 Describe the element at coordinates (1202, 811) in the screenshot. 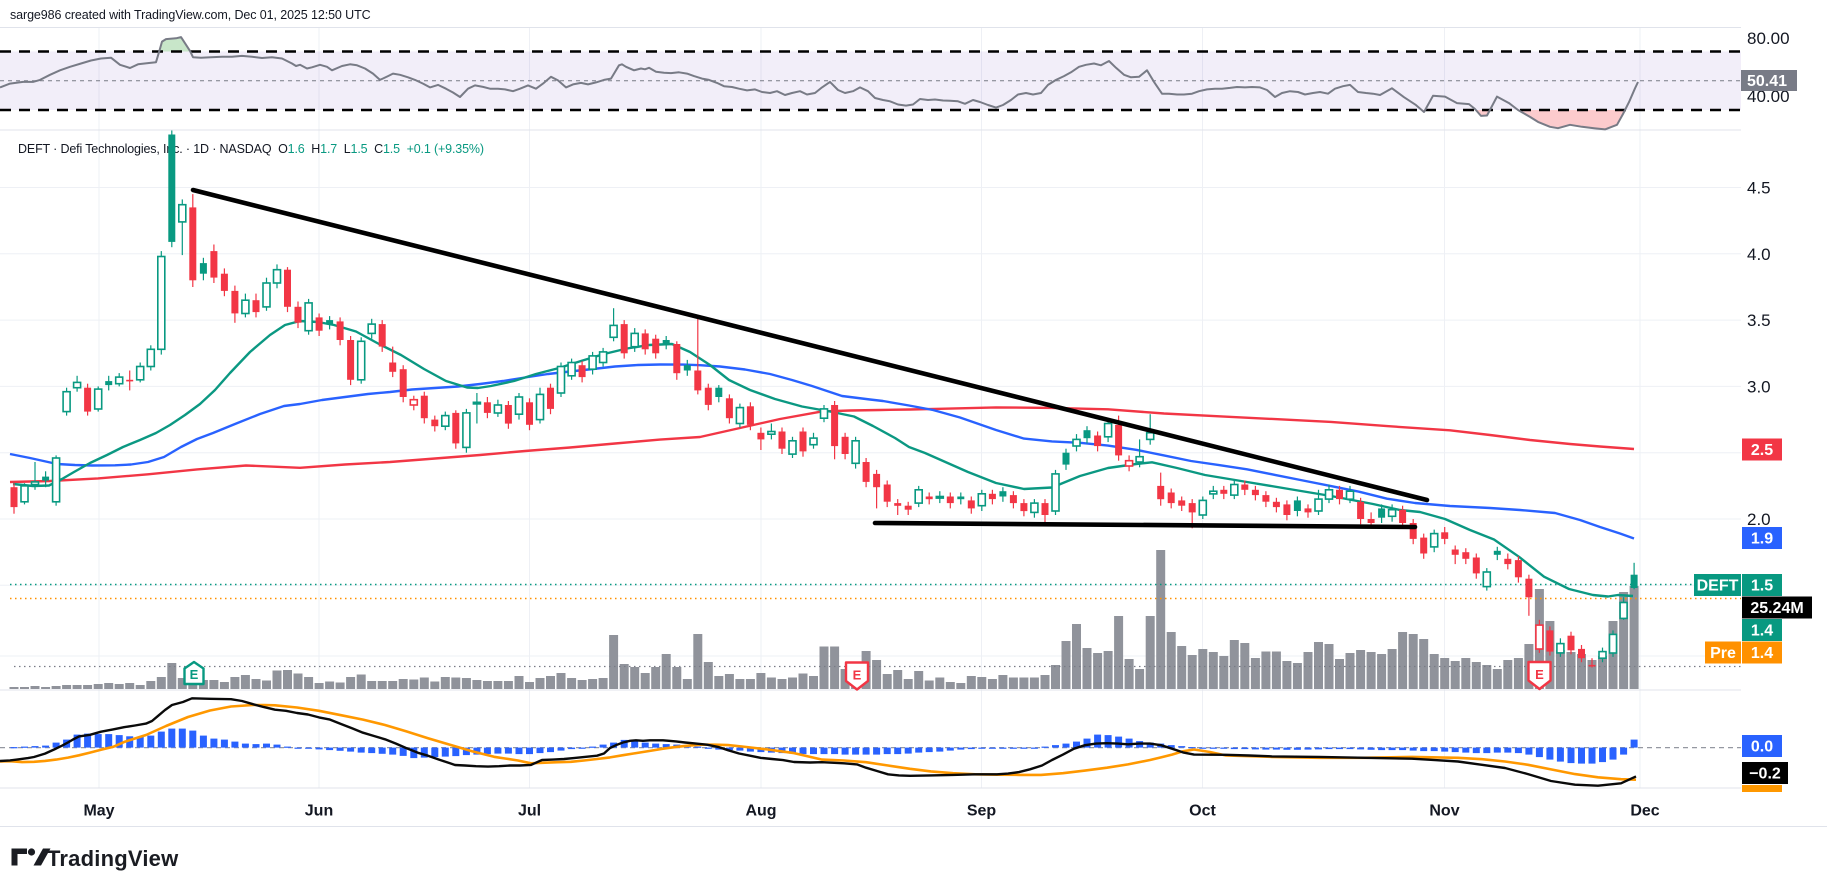

I see `svg-text: Oct` at that location.